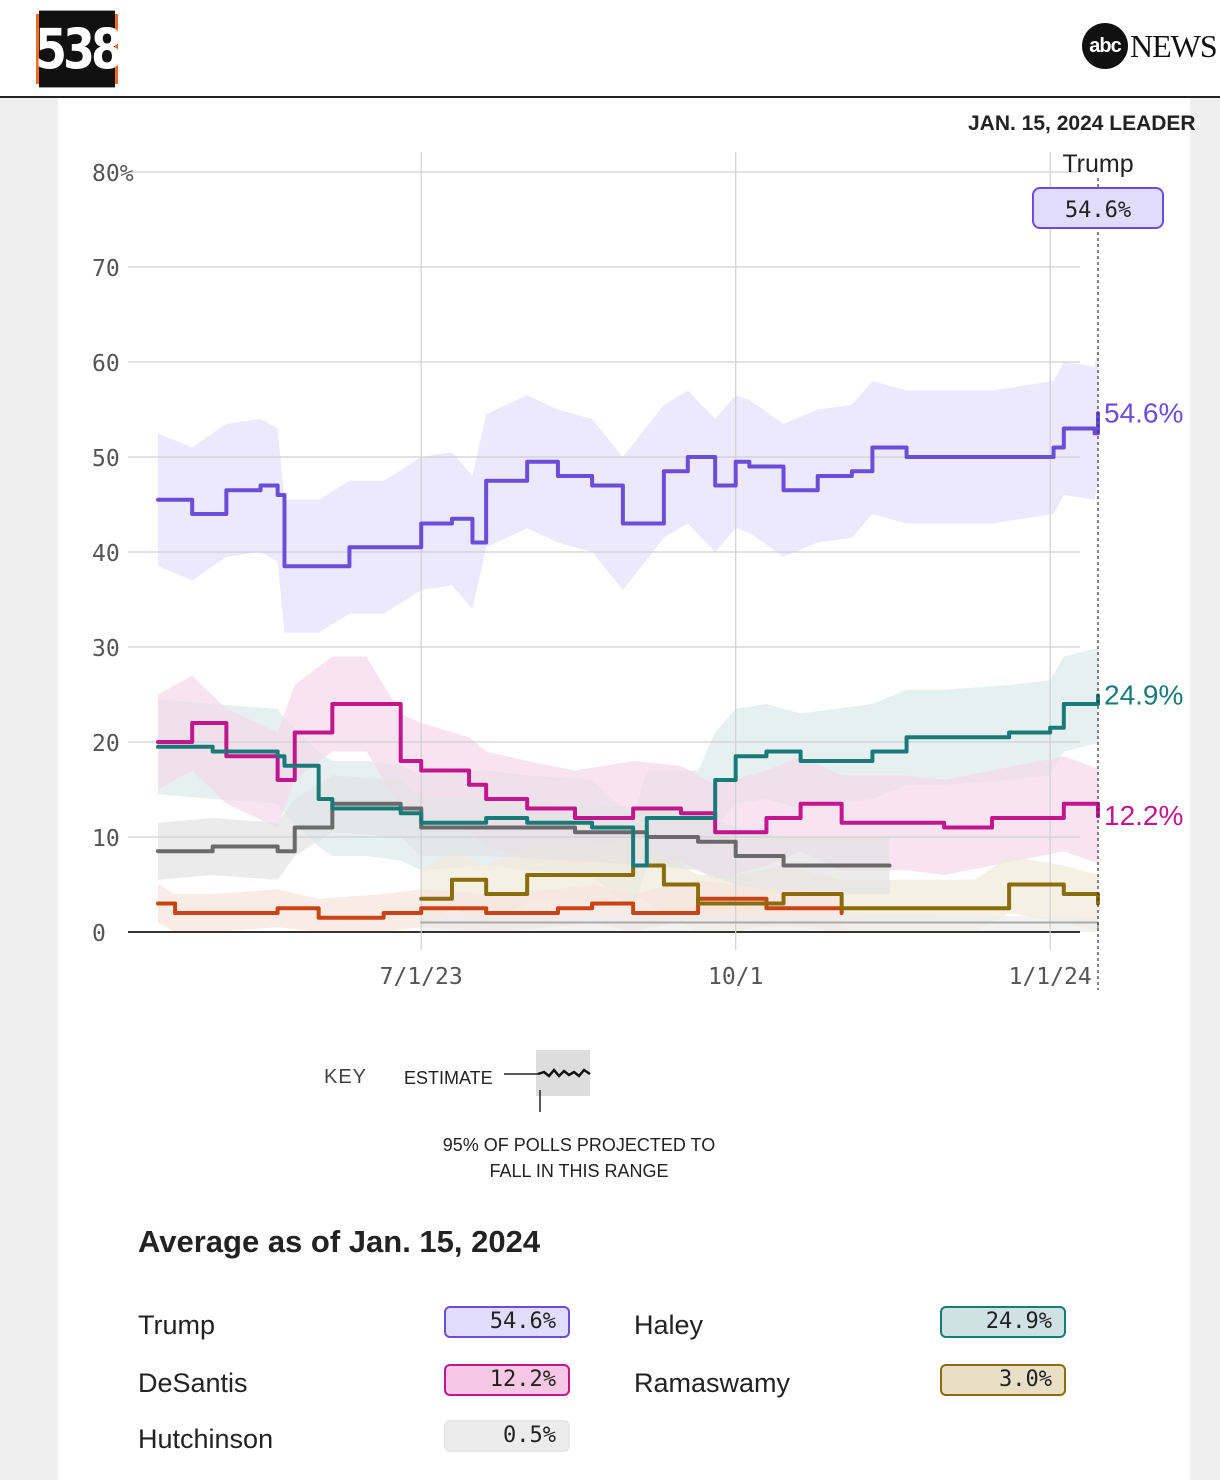 Image resolution: width=1220 pixels, height=1480 pixels. Describe the element at coordinates (106, 554) in the screenshot. I see `y-tick-label: 40` at that location.